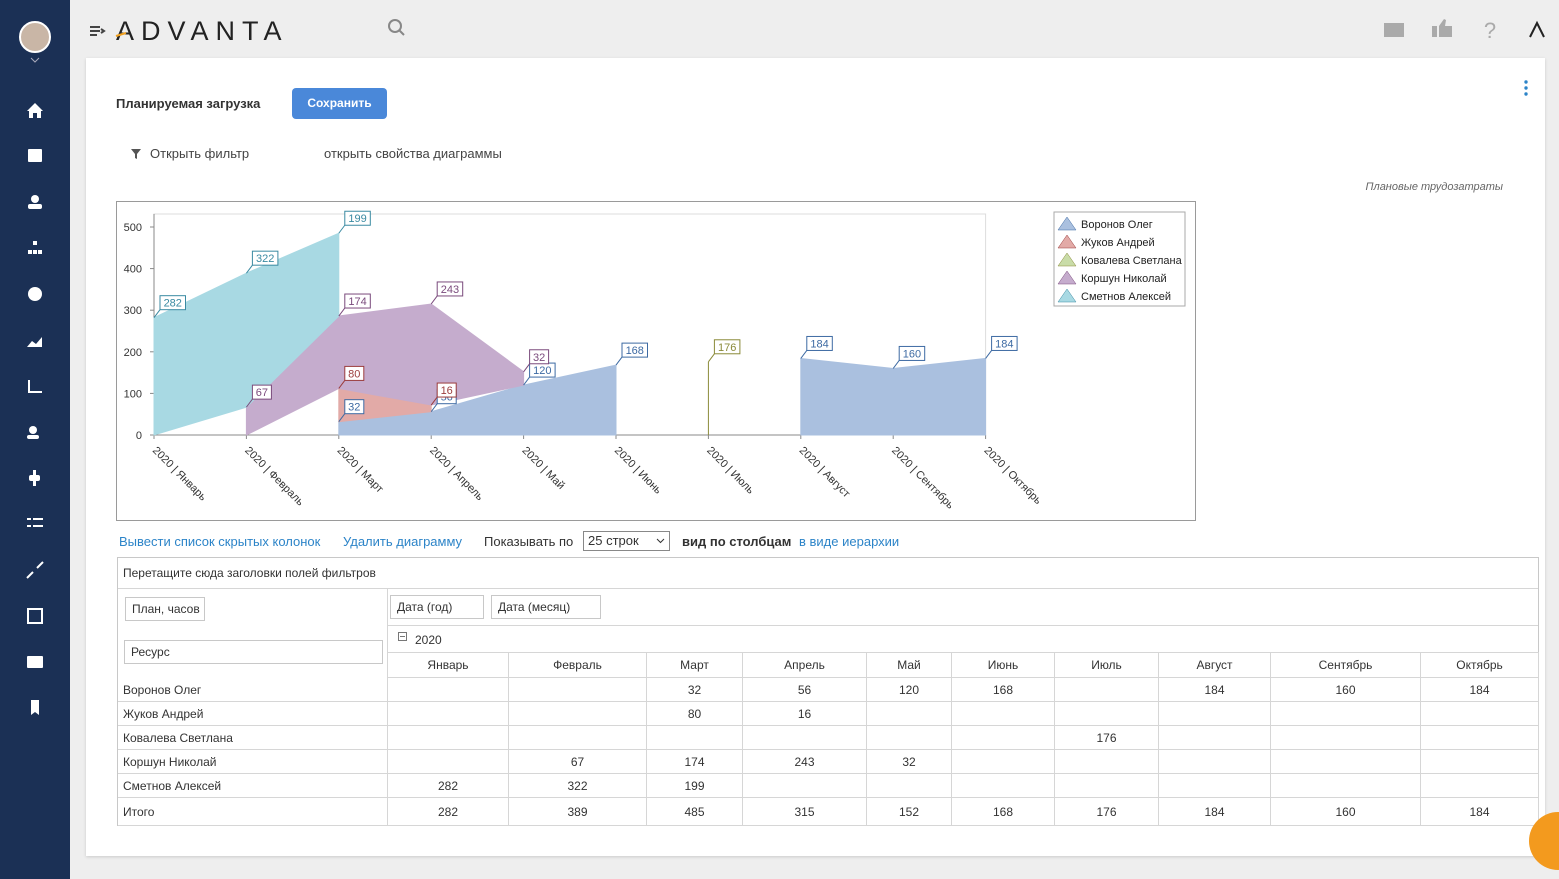  What do you see at coordinates (542, 468) in the screenshot?
I see `x-tick-label: 2020 | Май` at bounding box center [542, 468].